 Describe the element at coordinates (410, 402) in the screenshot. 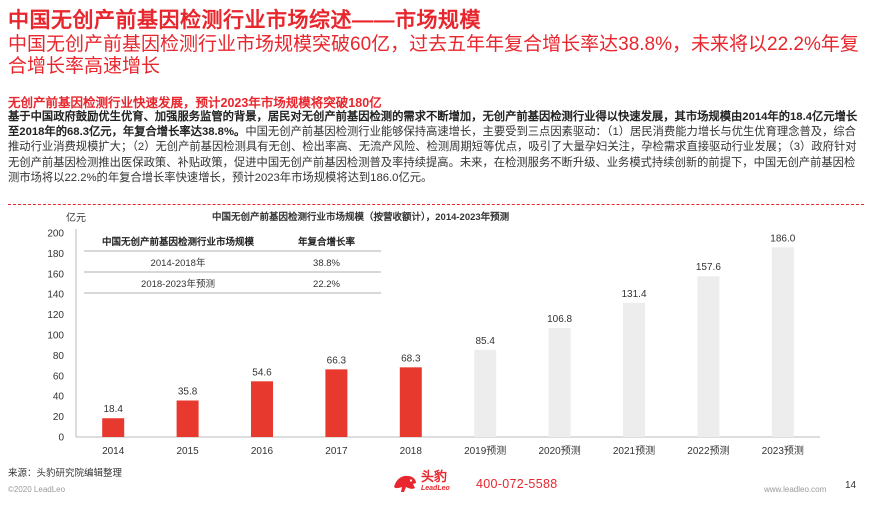

I see `bar-2018` at that location.